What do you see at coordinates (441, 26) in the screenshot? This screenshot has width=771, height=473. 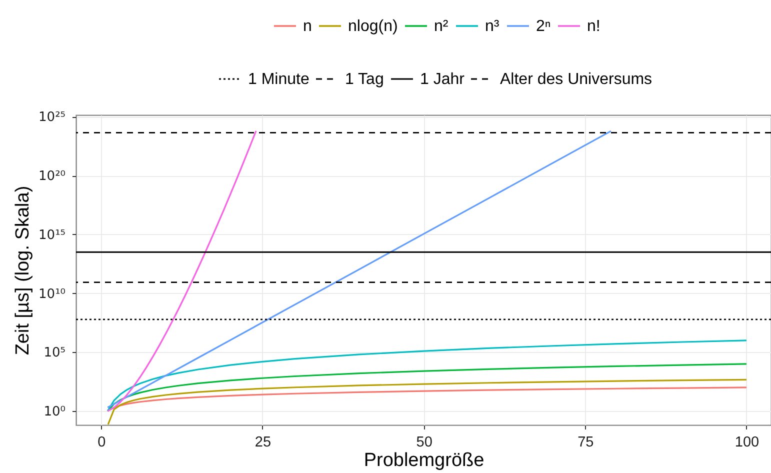 I see `legend-label: n²` at bounding box center [441, 26].